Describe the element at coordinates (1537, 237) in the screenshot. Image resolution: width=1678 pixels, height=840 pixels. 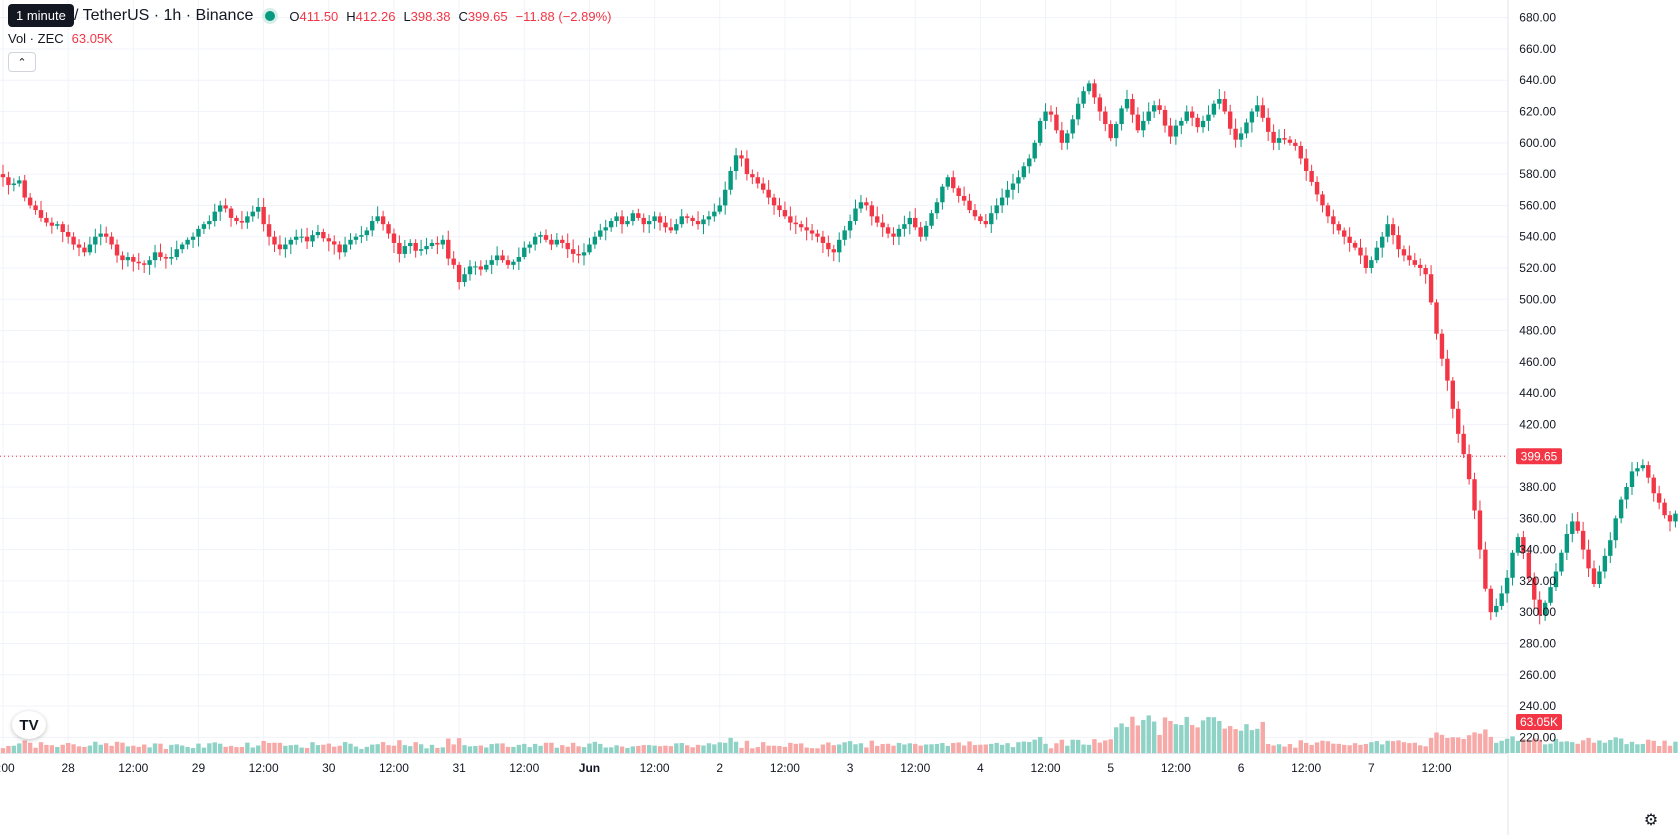
I see `price-tick-label: 540.00` at that location.